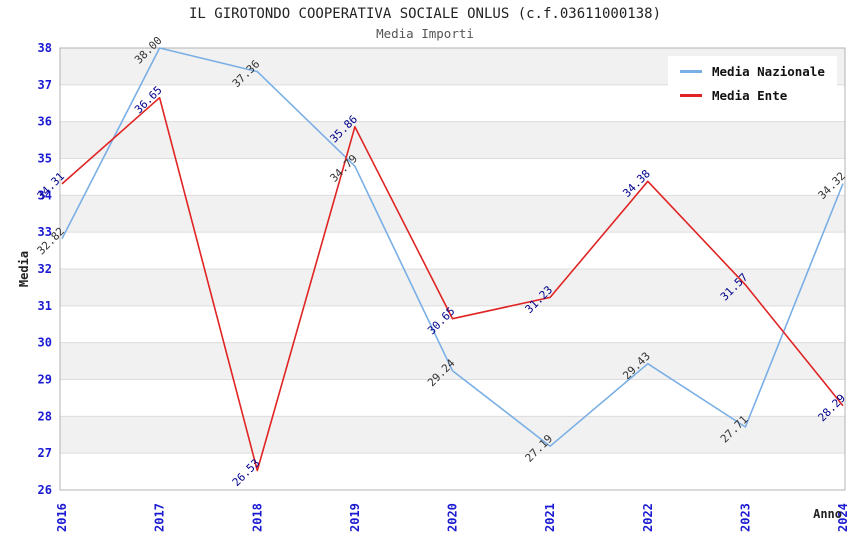  I want to click on svg-text: 2021, so click(550, 517).